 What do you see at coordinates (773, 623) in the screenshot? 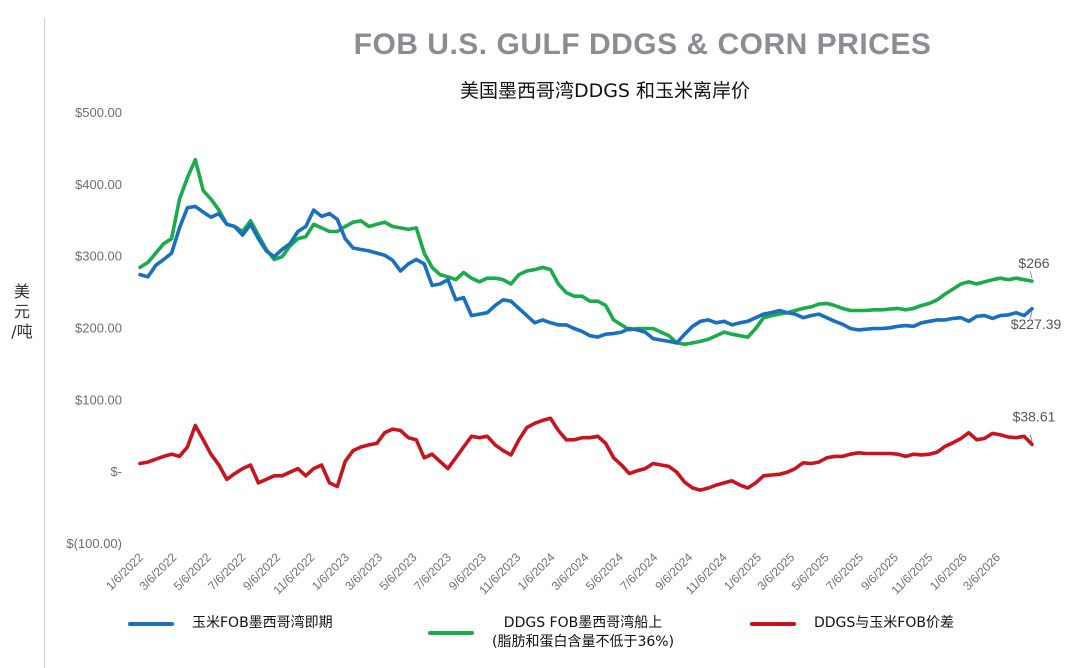
I see `legend-swatch-spread` at bounding box center [773, 623].